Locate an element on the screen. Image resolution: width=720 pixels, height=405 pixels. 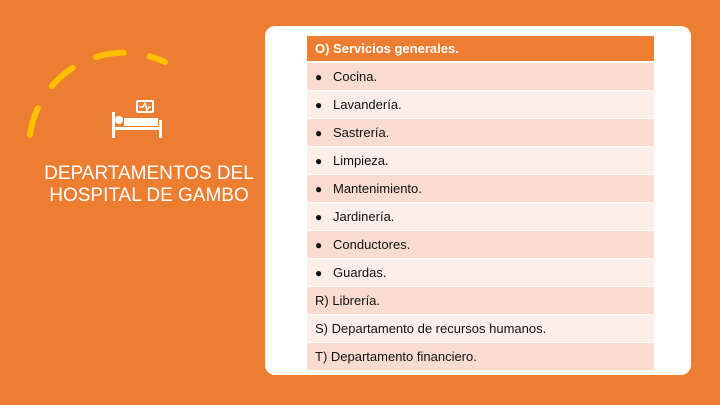
row-label: Sastrería. is located at coordinates (361, 132).